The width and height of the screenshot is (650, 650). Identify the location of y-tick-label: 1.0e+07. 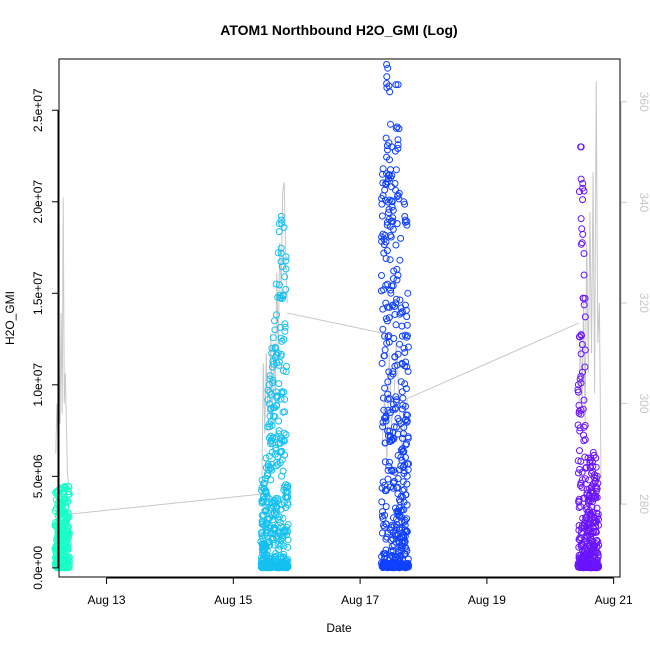
(38, 385).